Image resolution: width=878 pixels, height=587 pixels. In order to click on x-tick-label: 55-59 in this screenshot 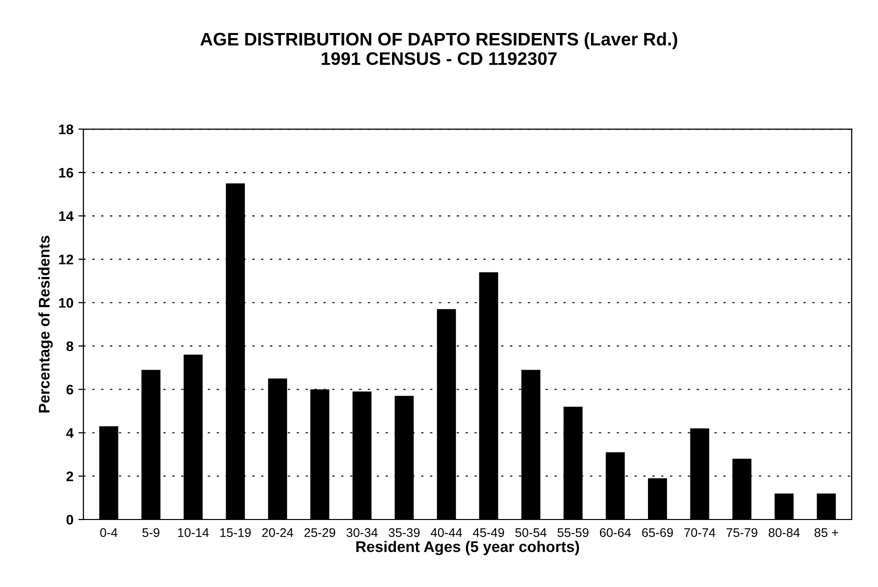, I will do `click(573, 533)`.